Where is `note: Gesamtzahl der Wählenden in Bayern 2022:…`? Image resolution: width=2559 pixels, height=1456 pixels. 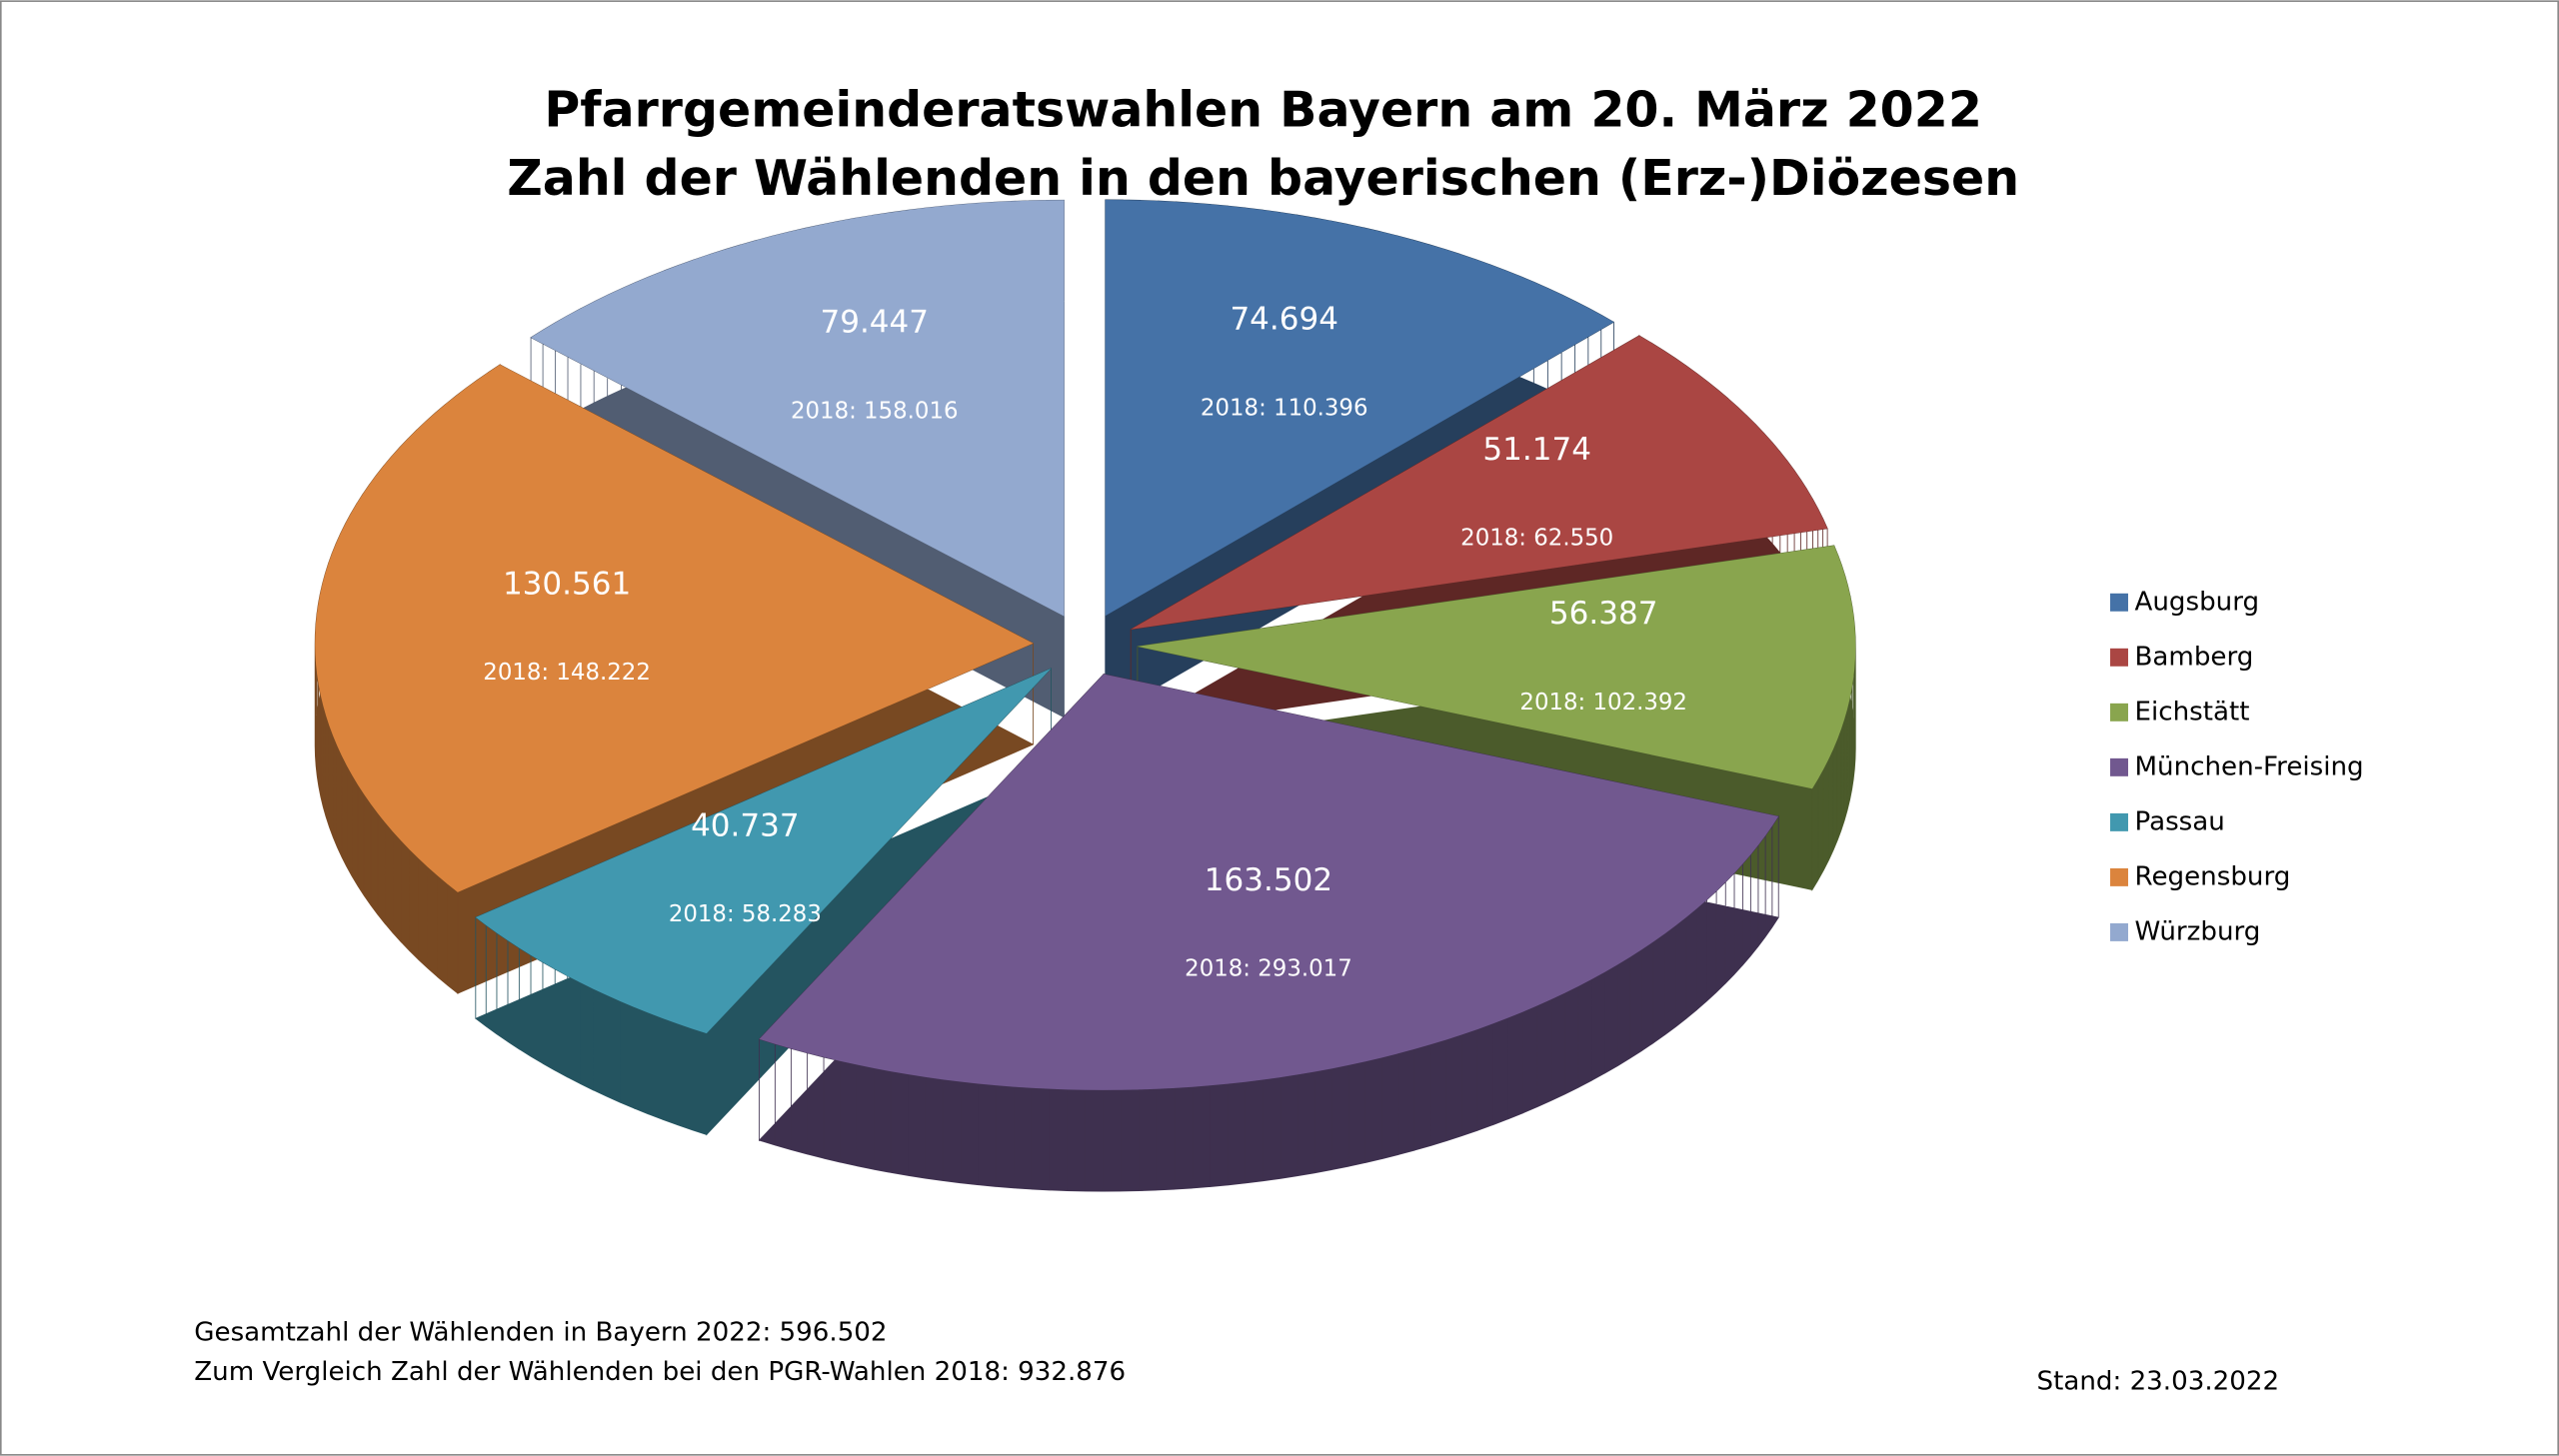
note: Gesamtzahl der Wählenden in Bayern 2022:… is located at coordinates (540, 1333).